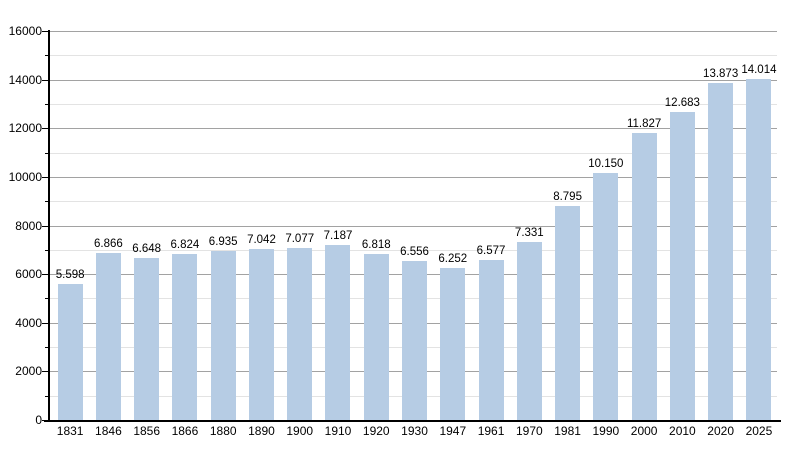  What do you see at coordinates (606, 164) in the screenshot?
I see `bar-value-label: 10.150` at bounding box center [606, 164].